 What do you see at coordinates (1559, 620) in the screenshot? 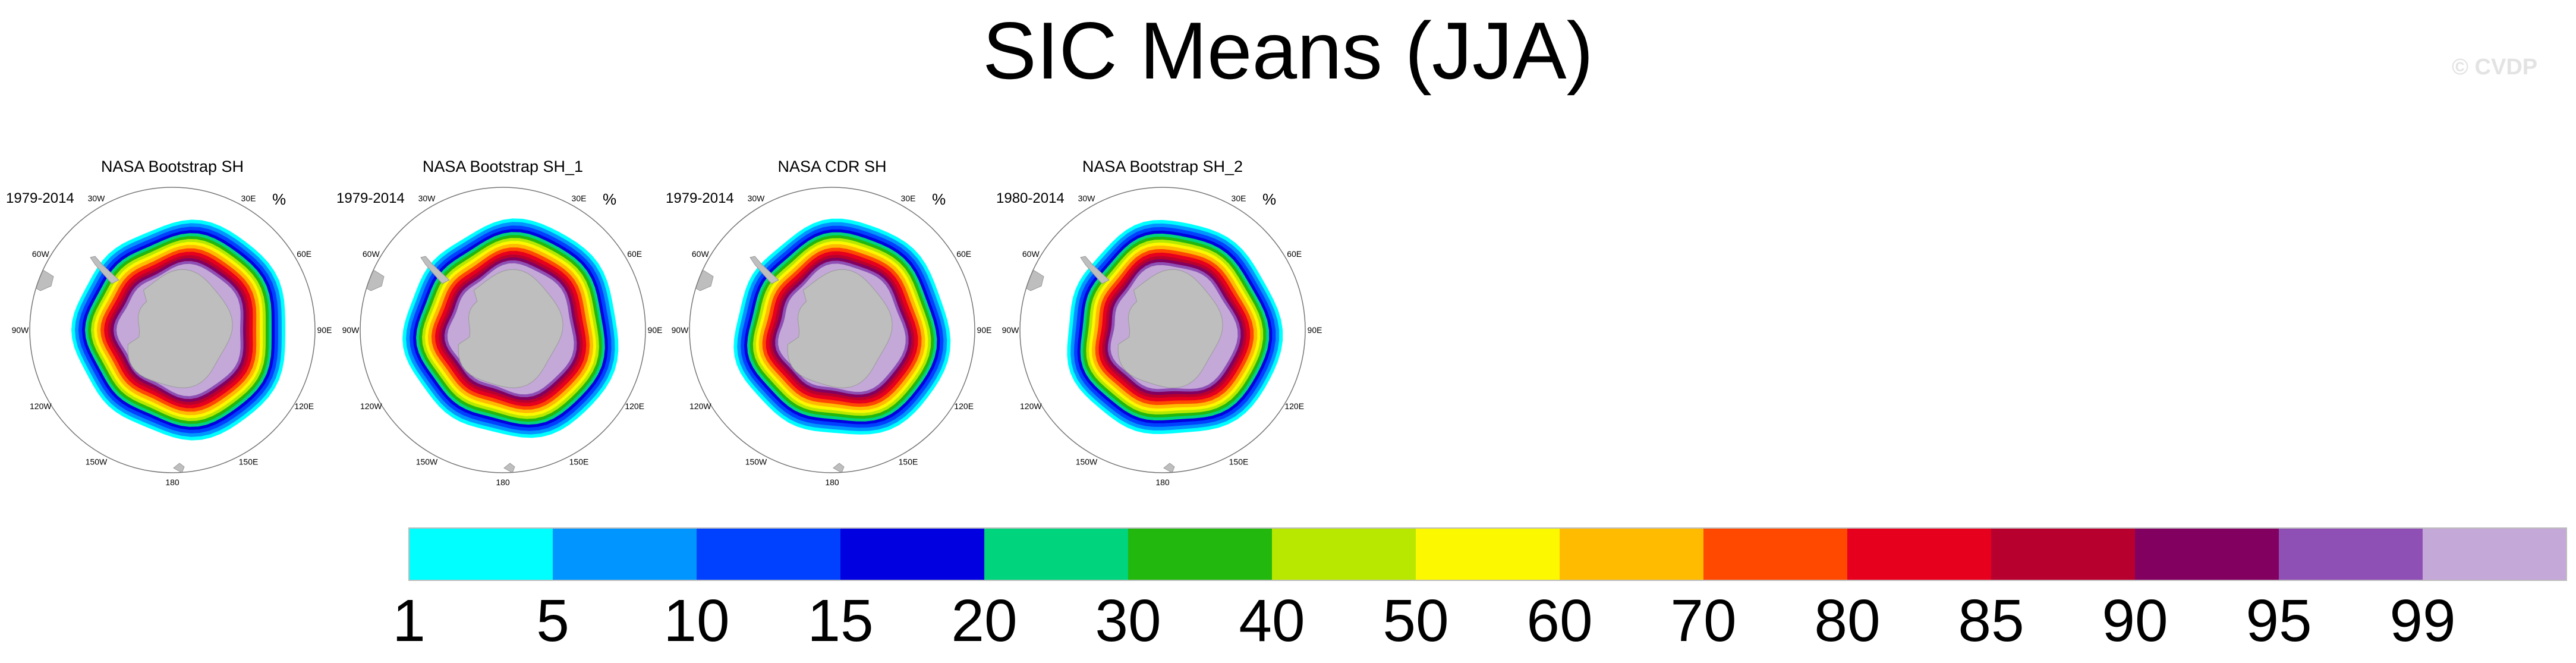
I see `colorbar-label: 60` at bounding box center [1559, 620].